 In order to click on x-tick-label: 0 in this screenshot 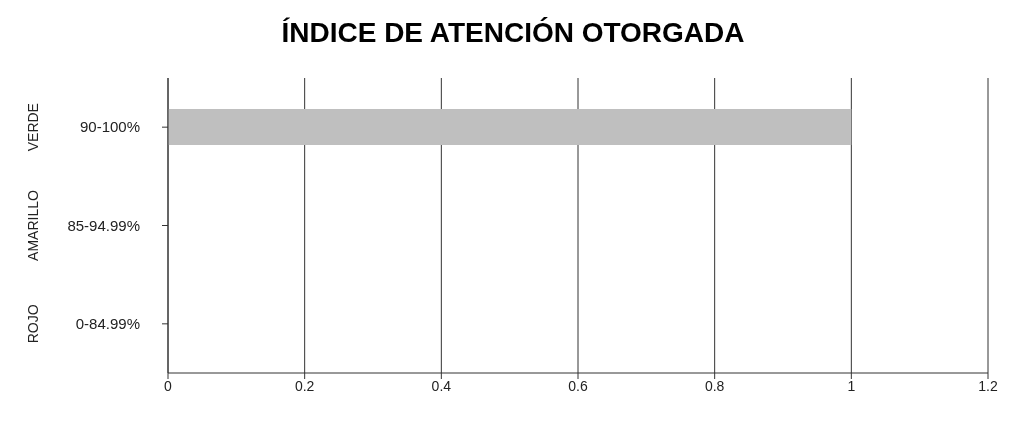, I will do `click(168, 385)`.